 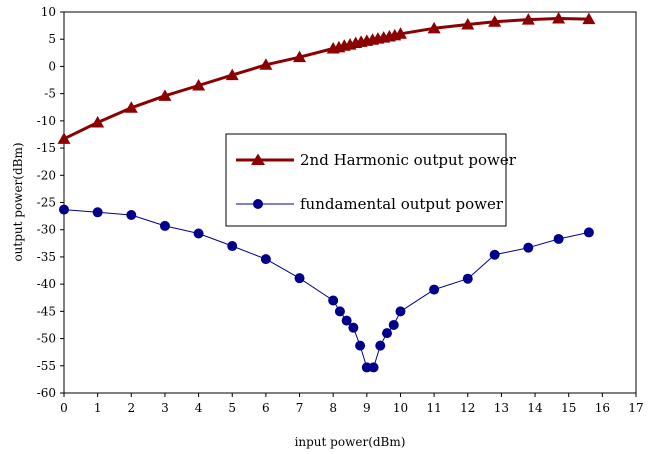 I want to click on x-tick-label: 11, so click(x=433, y=408).